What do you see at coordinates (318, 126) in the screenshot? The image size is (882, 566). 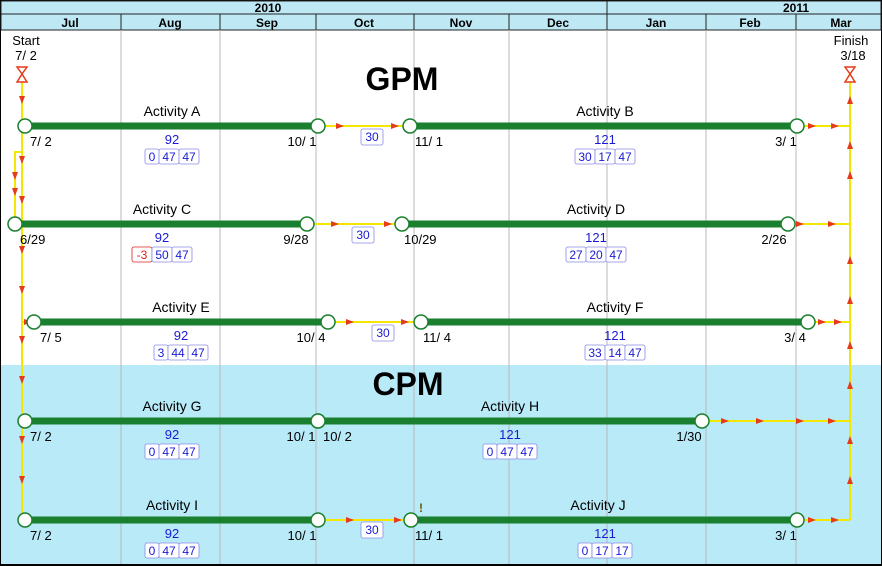 I see `activity-a-finish-node` at bounding box center [318, 126].